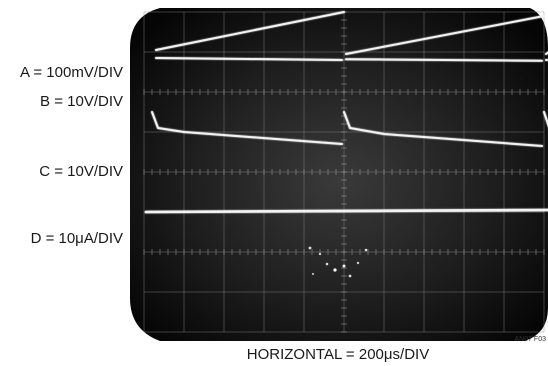 The height and width of the screenshot is (366, 548). I want to click on trace-d-segment, so click(346, 211).